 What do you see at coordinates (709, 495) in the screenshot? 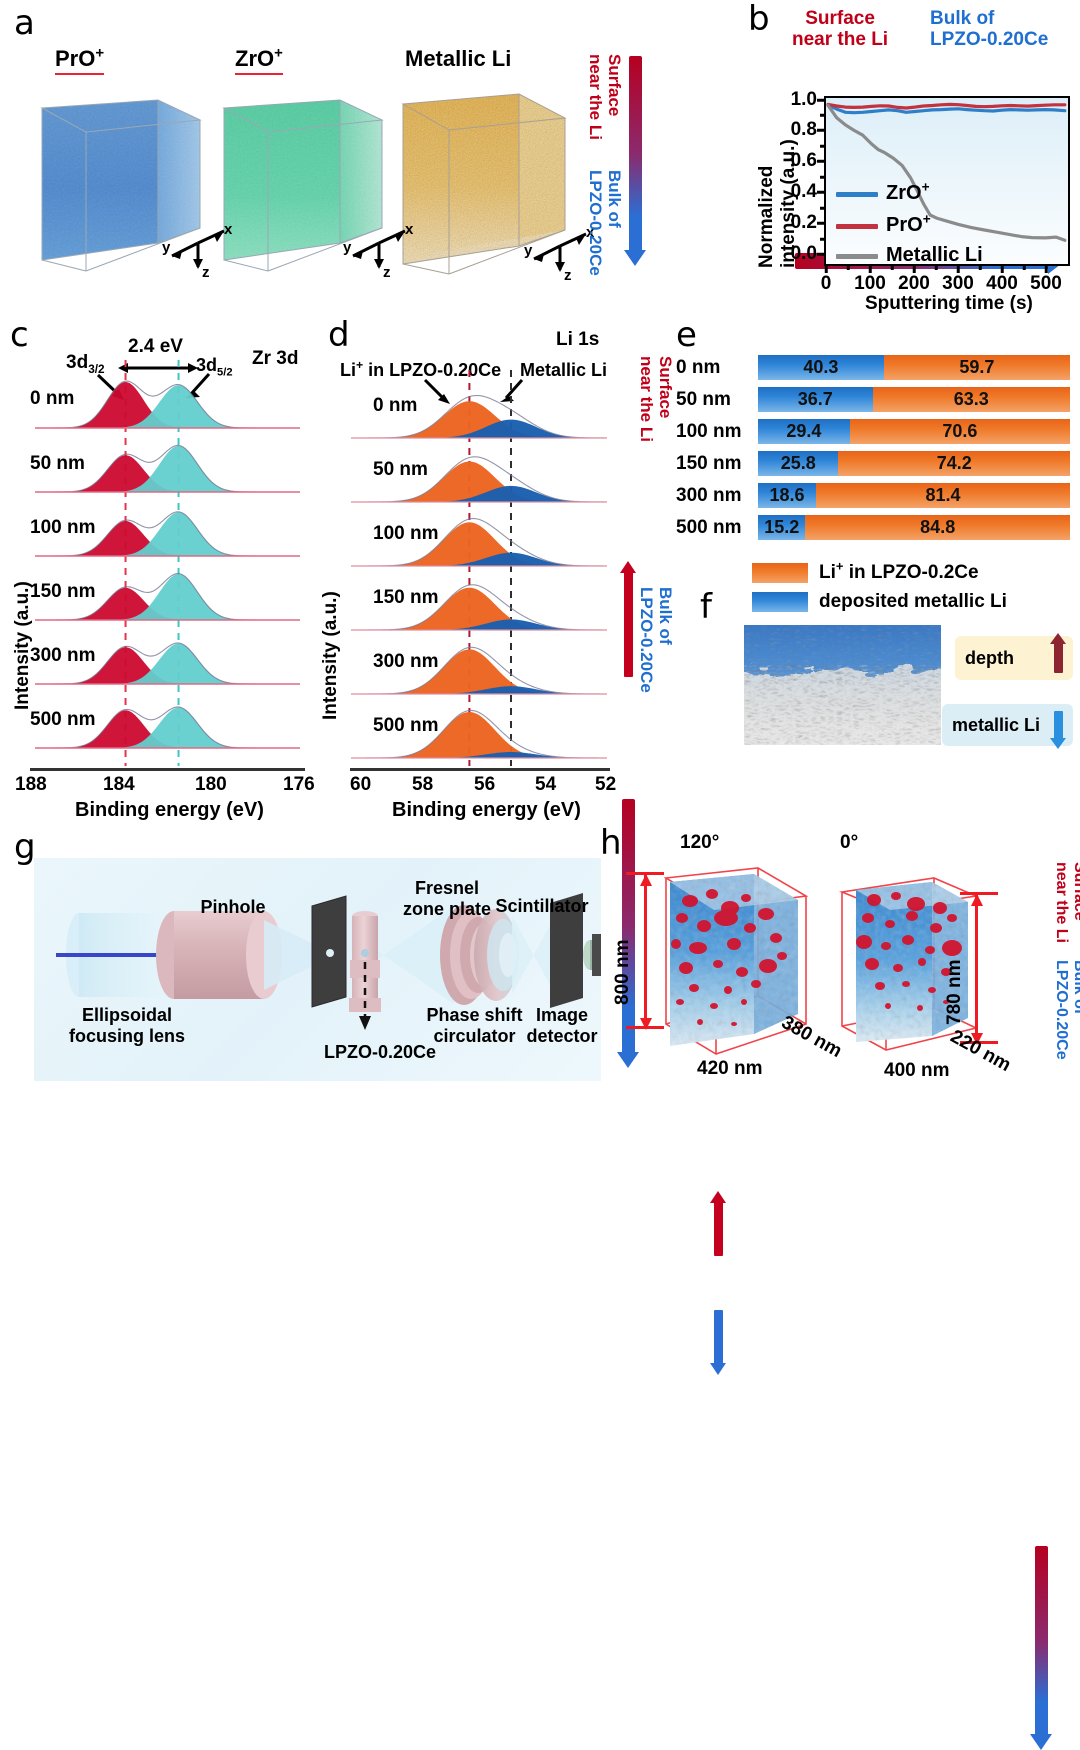
I see `panel-e-row-label: 300 nm` at bounding box center [709, 495].